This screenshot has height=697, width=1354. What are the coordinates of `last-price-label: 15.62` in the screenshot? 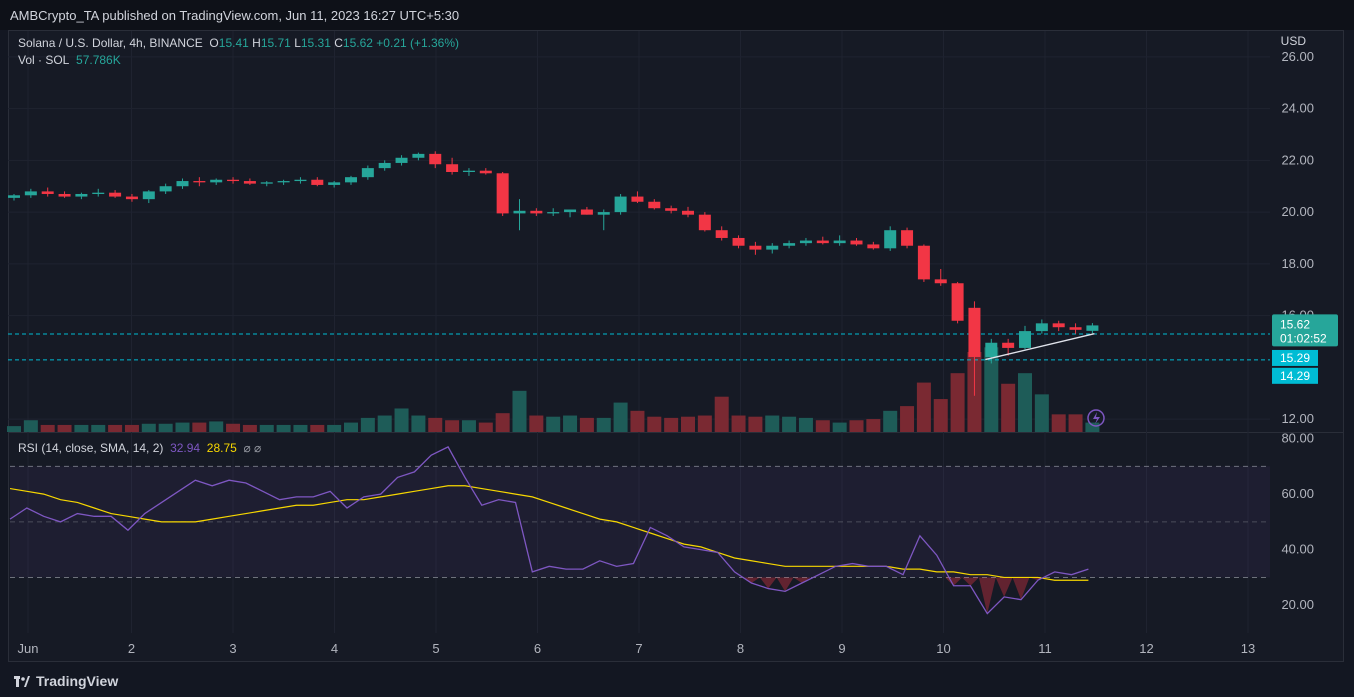 It's located at (1295, 324).